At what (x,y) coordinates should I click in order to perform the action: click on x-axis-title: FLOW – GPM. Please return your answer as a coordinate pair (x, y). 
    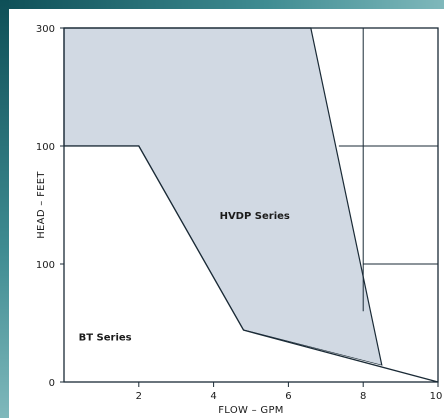
    Looking at the image, I should click on (251, 410).